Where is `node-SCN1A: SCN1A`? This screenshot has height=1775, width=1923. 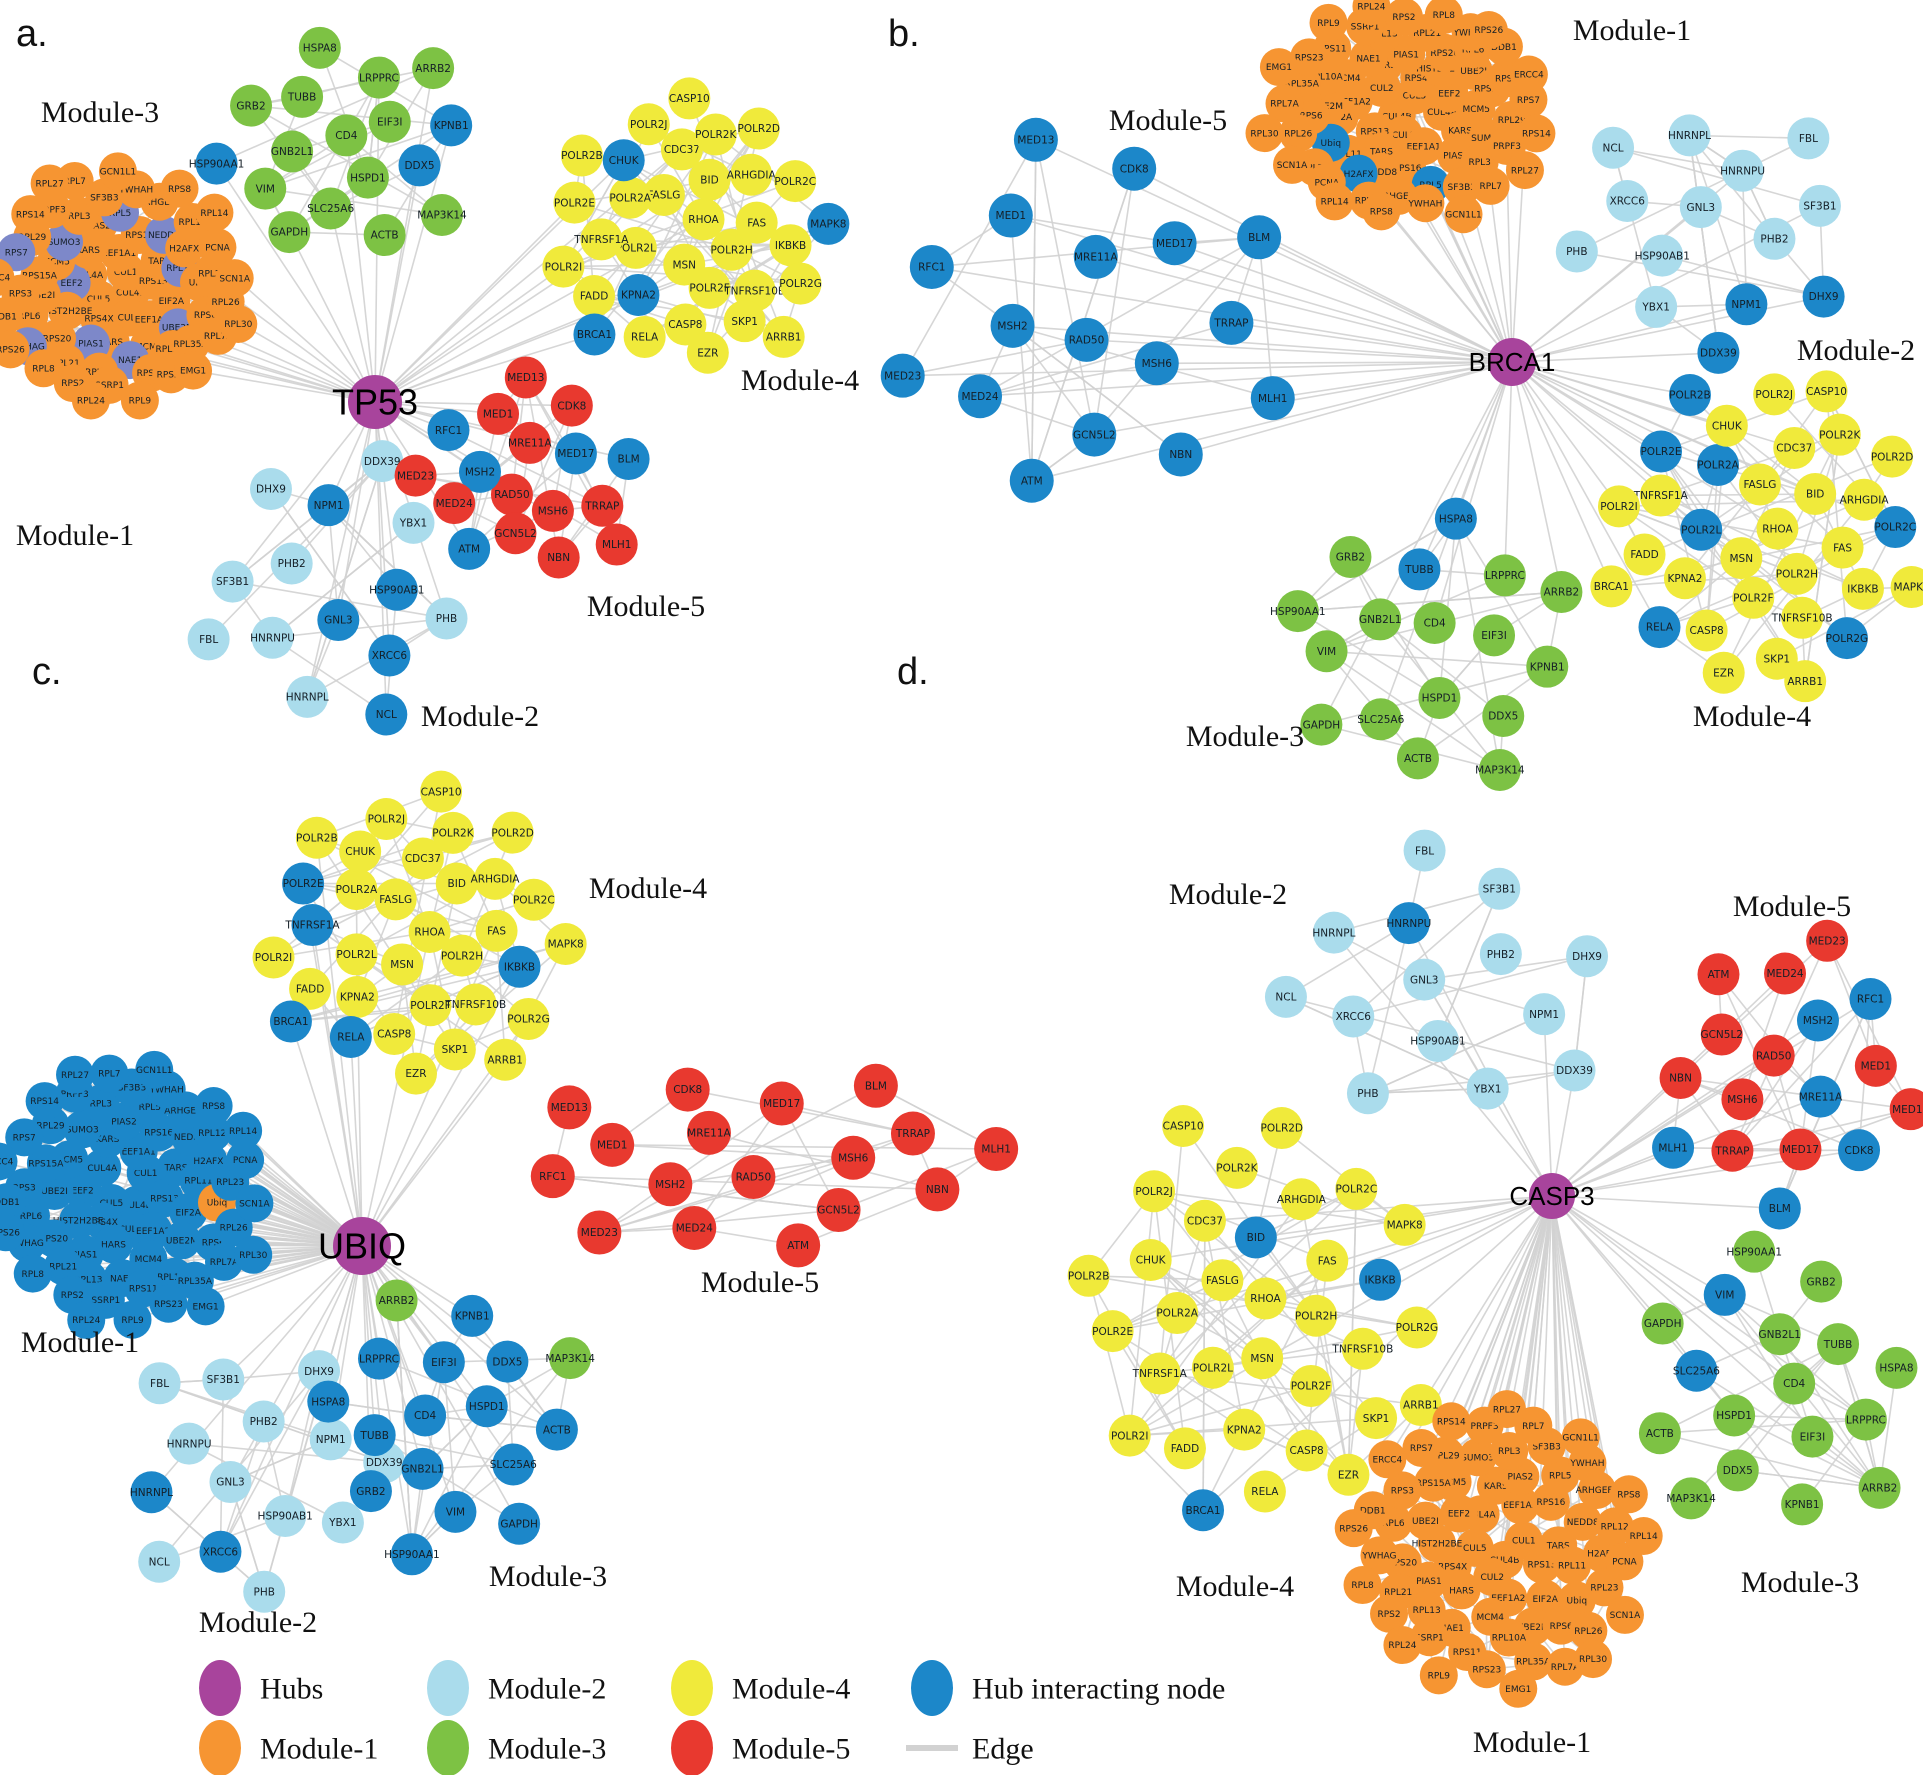 node-SCN1A: SCN1A is located at coordinates (1292, 164).